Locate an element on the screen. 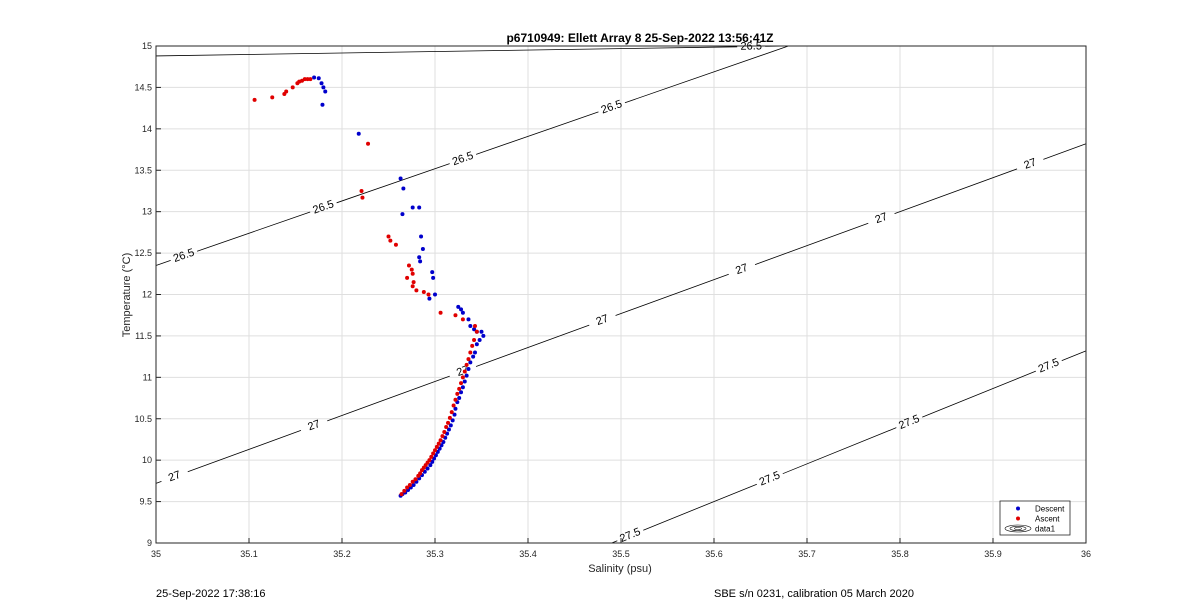 This screenshot has width=1200, height=611. y-tick-label: 9 is located at coordinates (149, 543).